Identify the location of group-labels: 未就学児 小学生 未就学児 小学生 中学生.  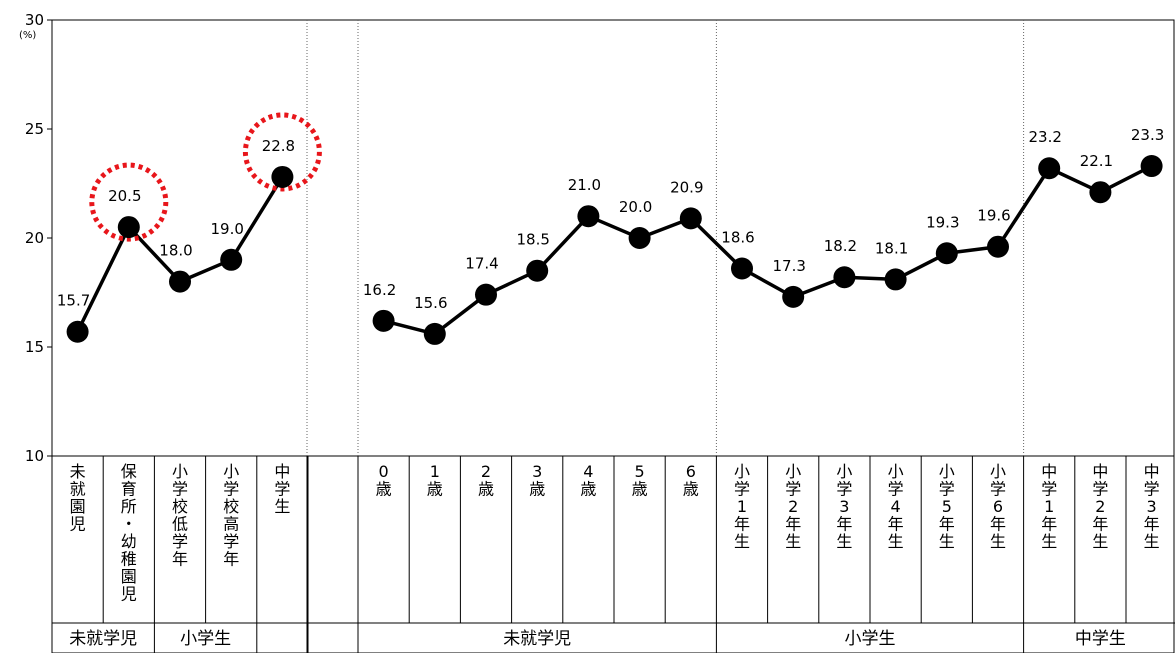
(597, 639).